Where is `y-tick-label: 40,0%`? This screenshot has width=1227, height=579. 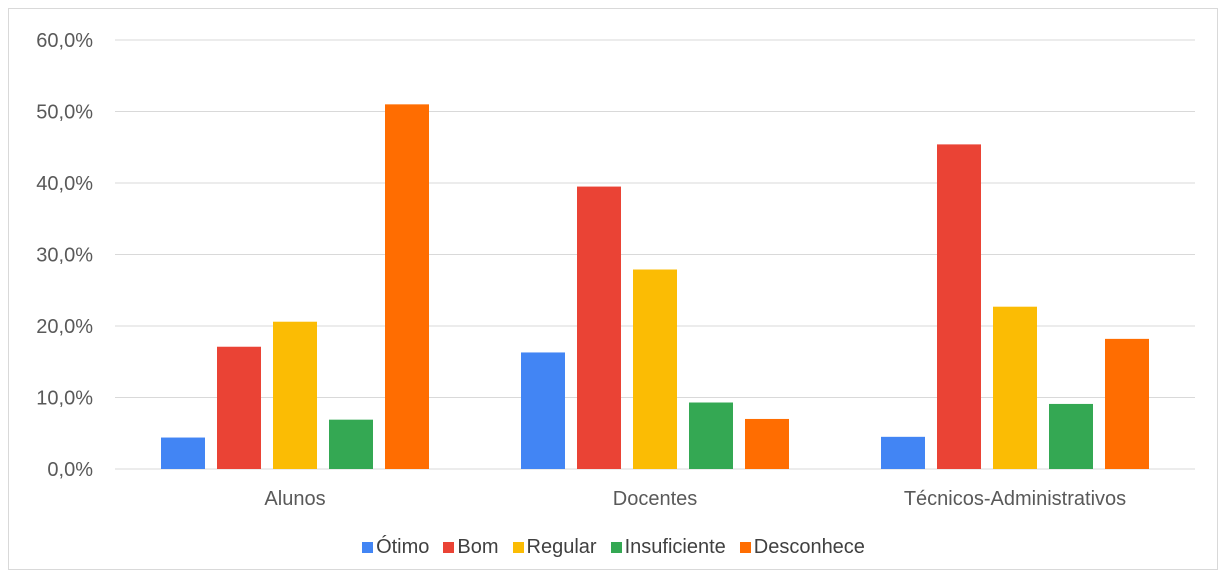
y-tick-label: 40,0% is located at coordinates (64, 184).